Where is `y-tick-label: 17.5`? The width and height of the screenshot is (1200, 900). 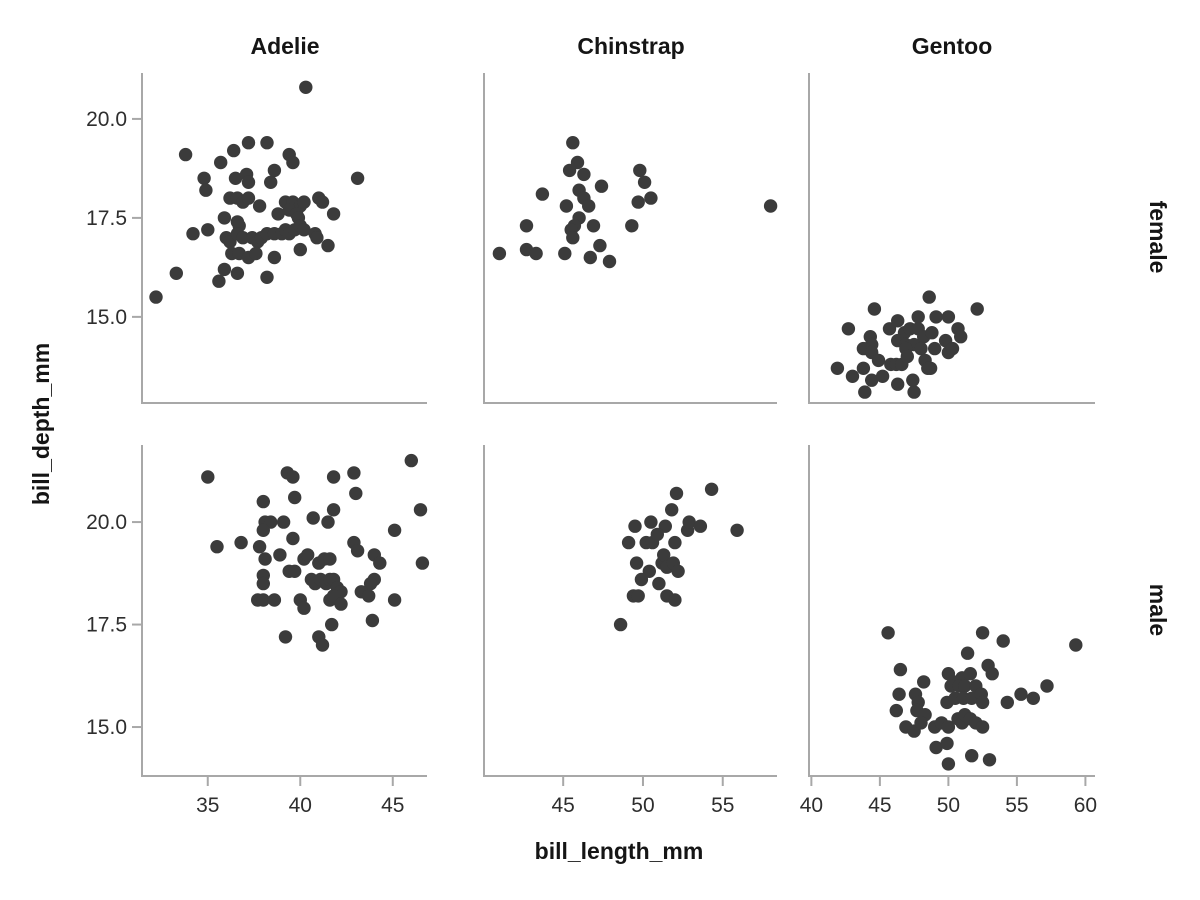
y-tick-label: 17.5 is located at coordinates (106, 218).